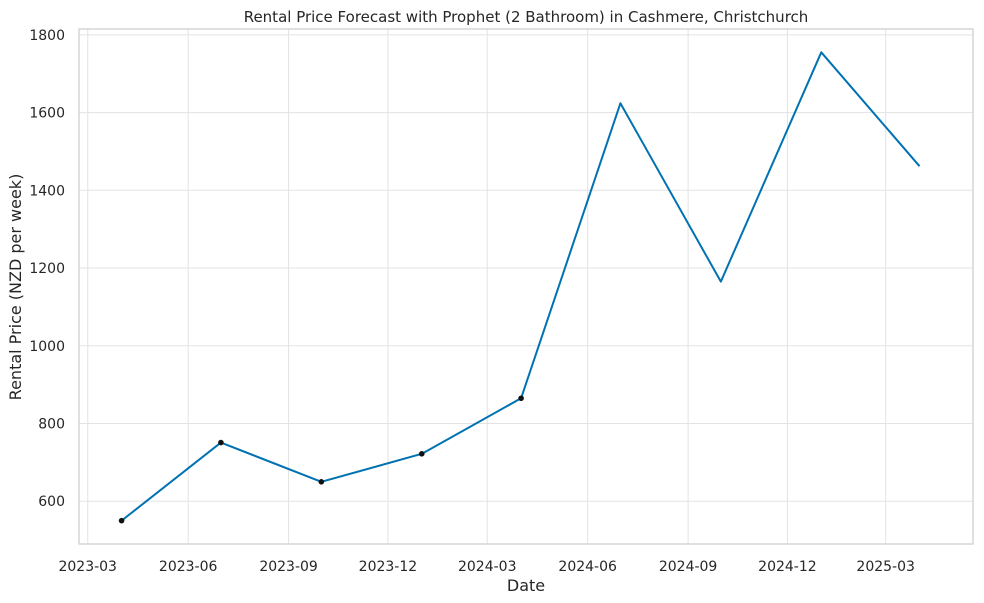  Describe the element at coordinates (885, 567) in the screenshot. I see `x-tick-label: 2025-03` at that location.